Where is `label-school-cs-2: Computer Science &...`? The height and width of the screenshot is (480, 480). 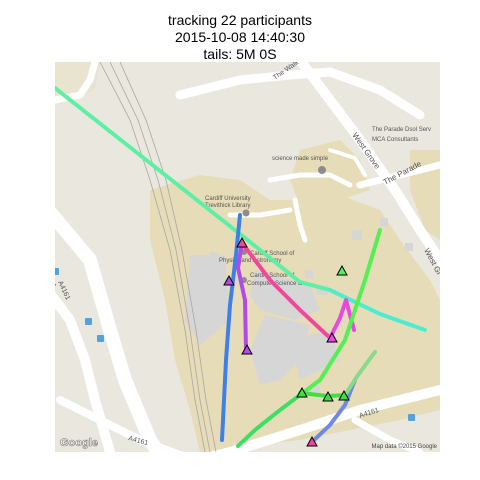 label-school-cs-2: Computer Science &... is located at coordinates (277, 284).